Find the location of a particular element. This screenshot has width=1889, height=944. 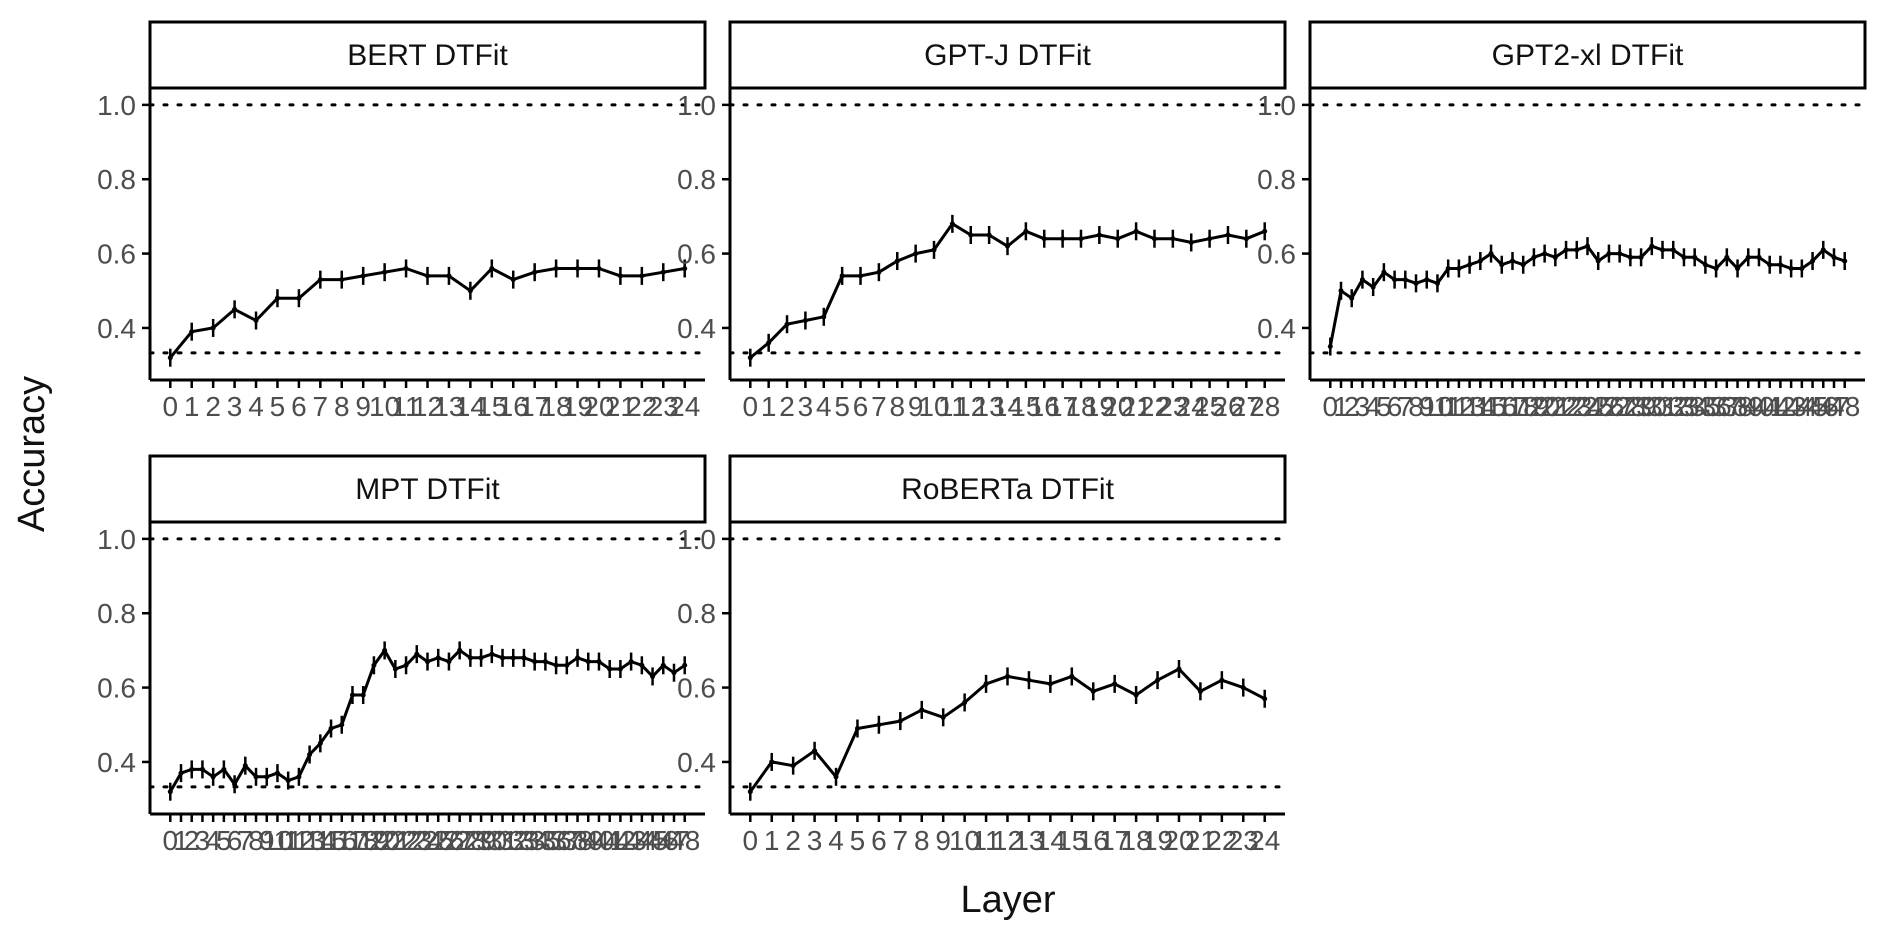

x-tick-label: 14 is located at coordinates (1050, 840).